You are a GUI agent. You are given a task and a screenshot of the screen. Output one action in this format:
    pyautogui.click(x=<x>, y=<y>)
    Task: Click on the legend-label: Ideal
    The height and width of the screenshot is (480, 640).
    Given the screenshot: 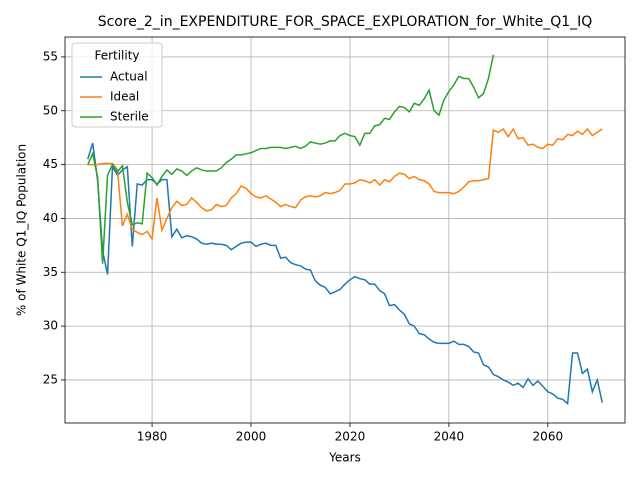 What is the action you would take?
    pyautogui.click(x=124, y=97)
    